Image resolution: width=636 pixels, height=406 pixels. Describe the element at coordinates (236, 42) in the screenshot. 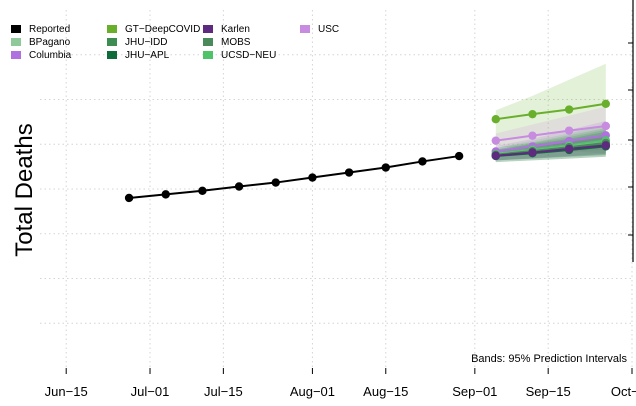

I see `legend-entry: MOBS` at that location.